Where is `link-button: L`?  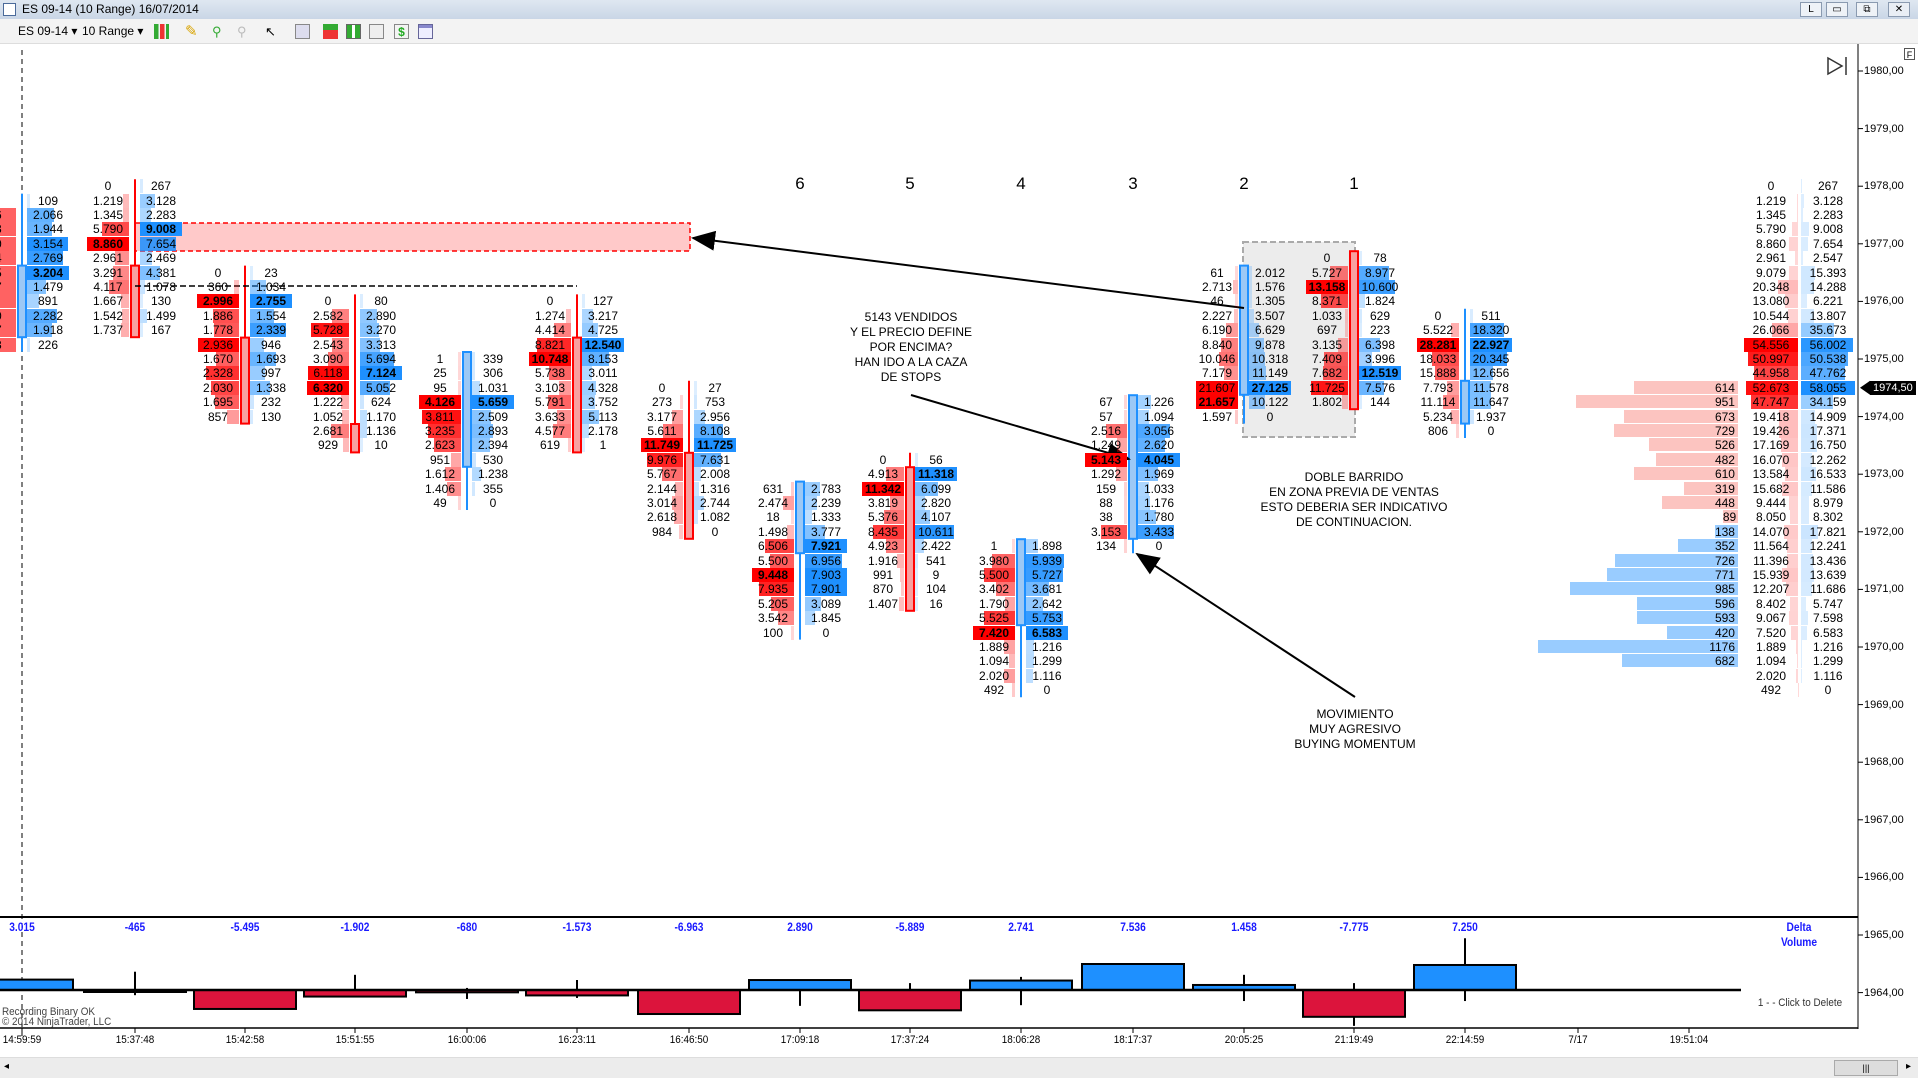
link-button: L is located at coordinates (1811, 9).